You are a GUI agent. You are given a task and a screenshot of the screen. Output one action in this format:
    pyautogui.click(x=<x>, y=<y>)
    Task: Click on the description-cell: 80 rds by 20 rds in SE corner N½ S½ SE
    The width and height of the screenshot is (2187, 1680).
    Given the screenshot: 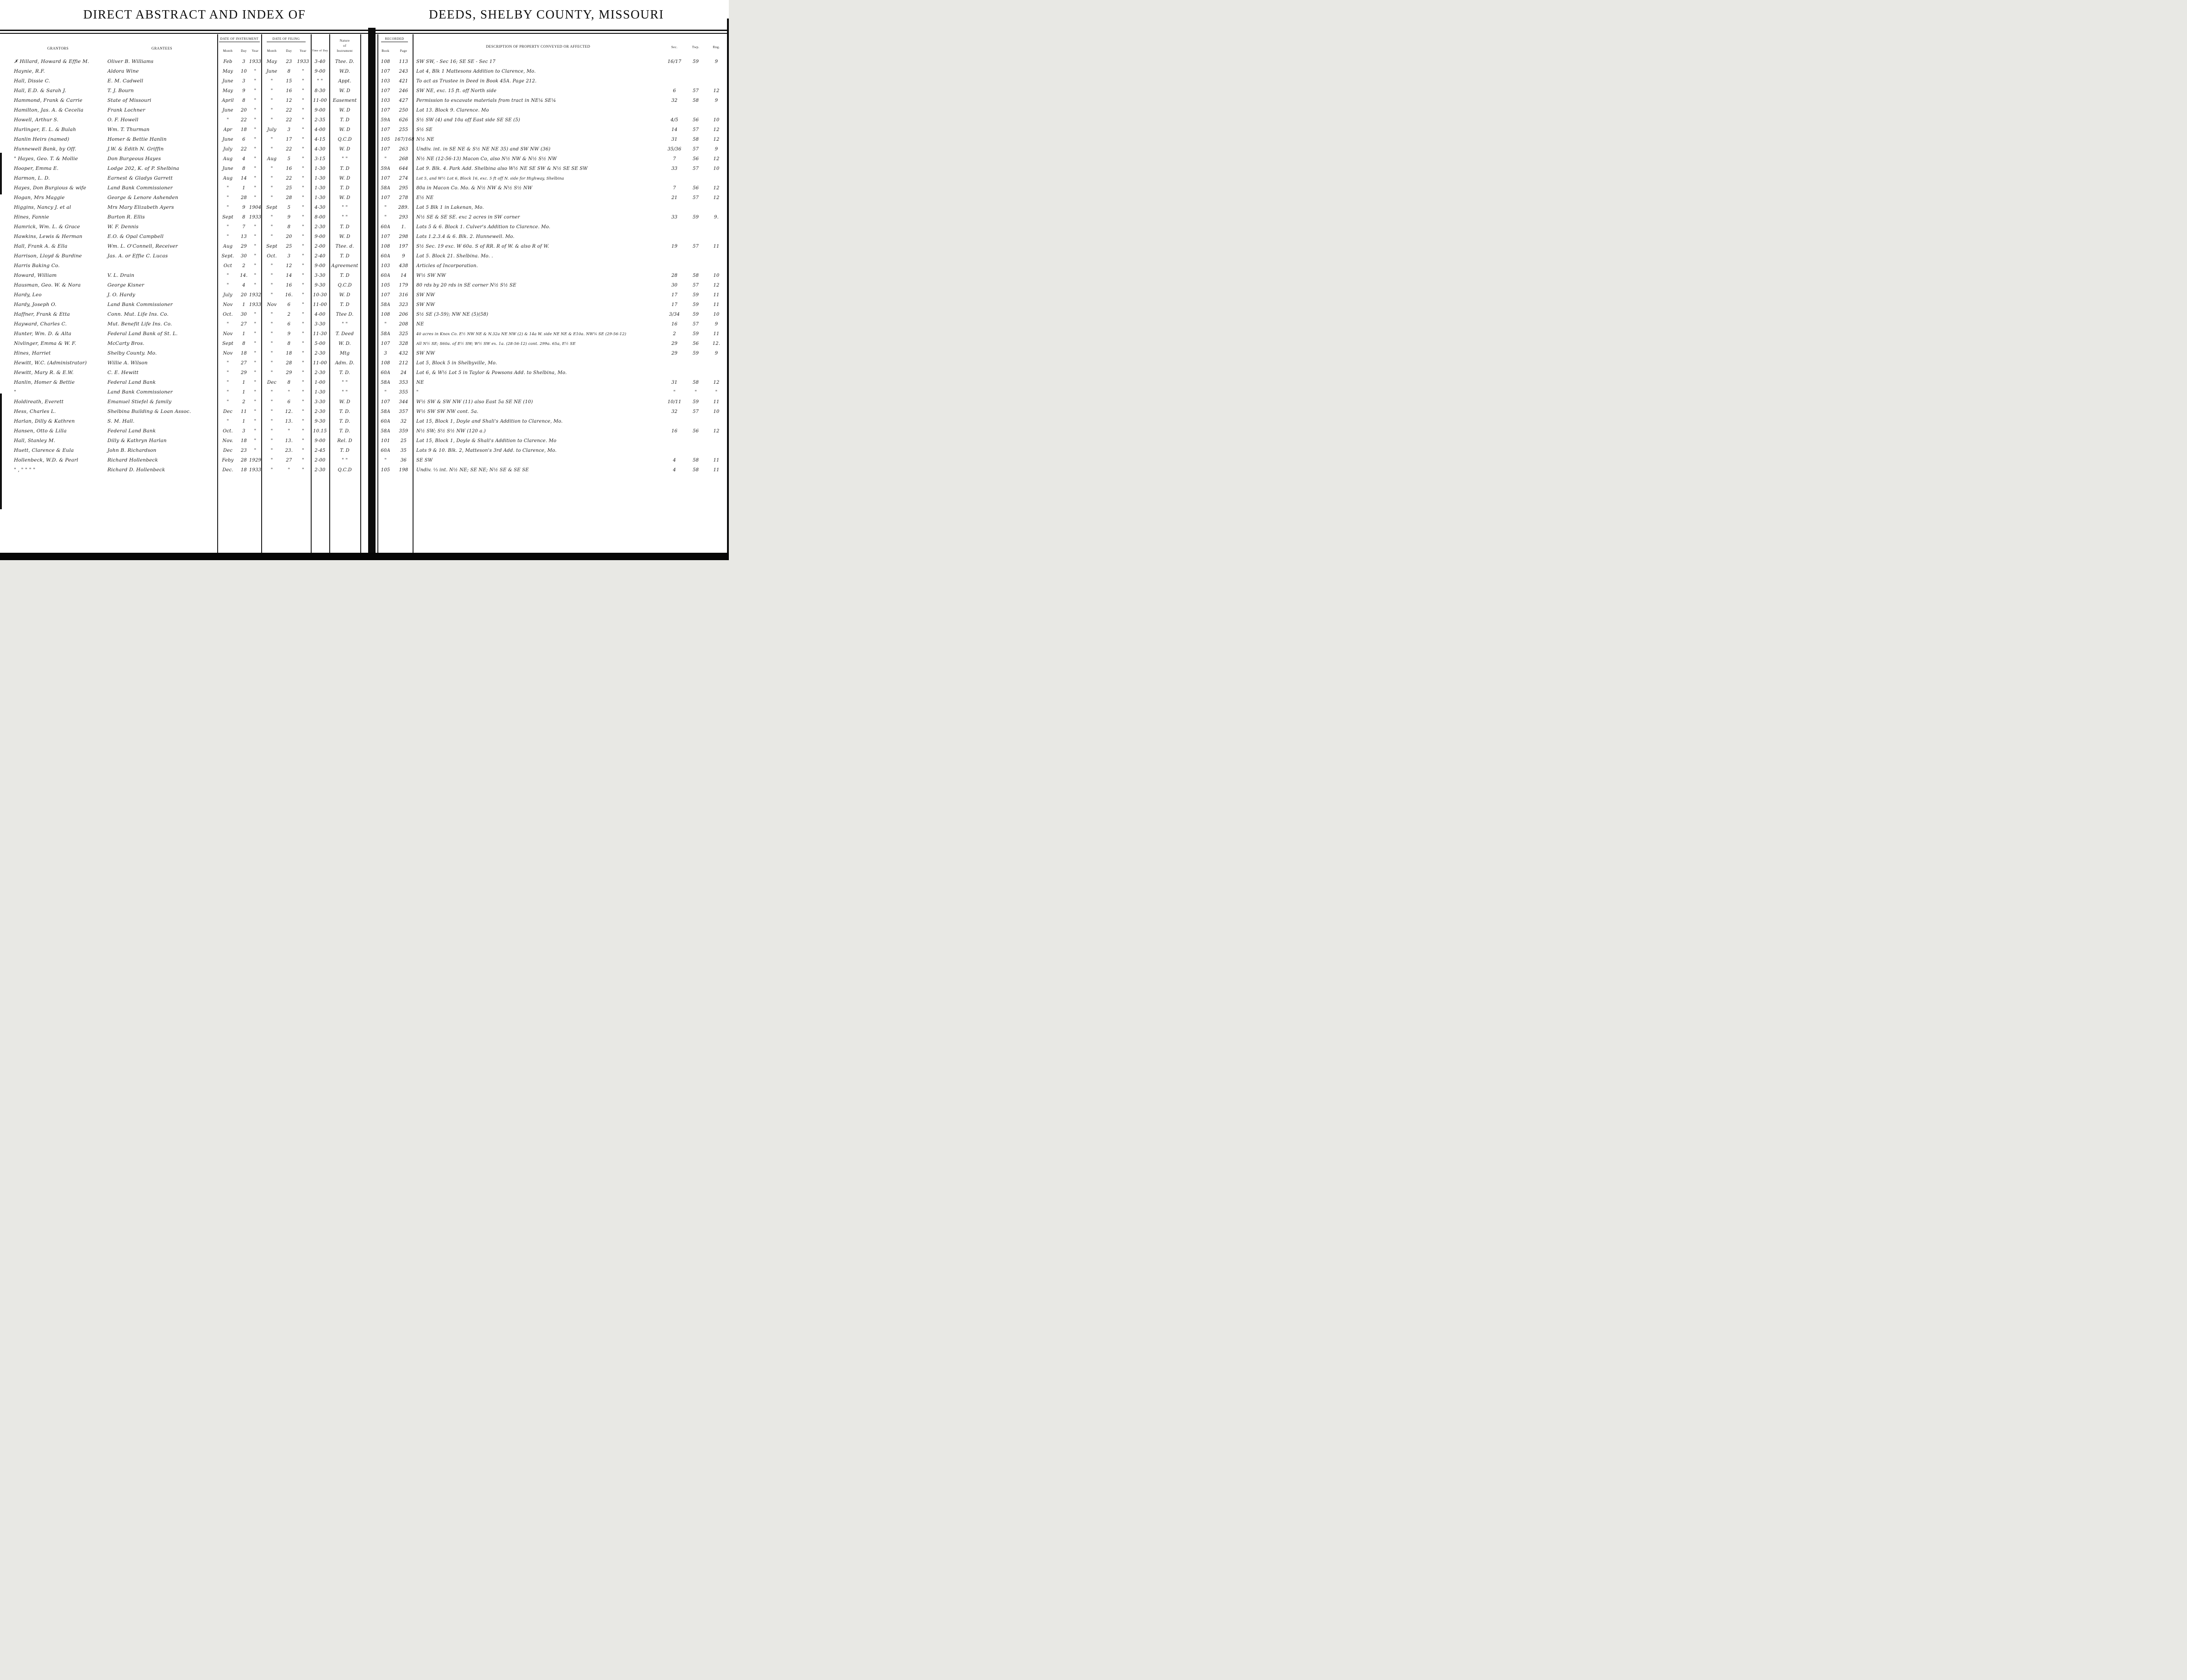 What is the action you would take?
    pyautogui.click(x=466, y=286)
    